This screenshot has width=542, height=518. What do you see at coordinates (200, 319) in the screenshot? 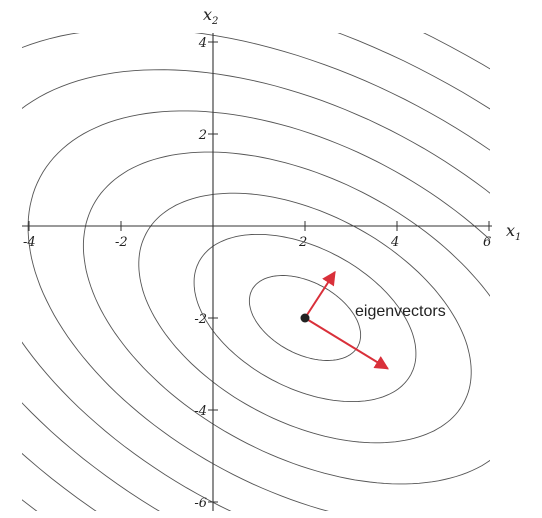
I see `y-tick-label: -2` at bounding box center [200, 319].